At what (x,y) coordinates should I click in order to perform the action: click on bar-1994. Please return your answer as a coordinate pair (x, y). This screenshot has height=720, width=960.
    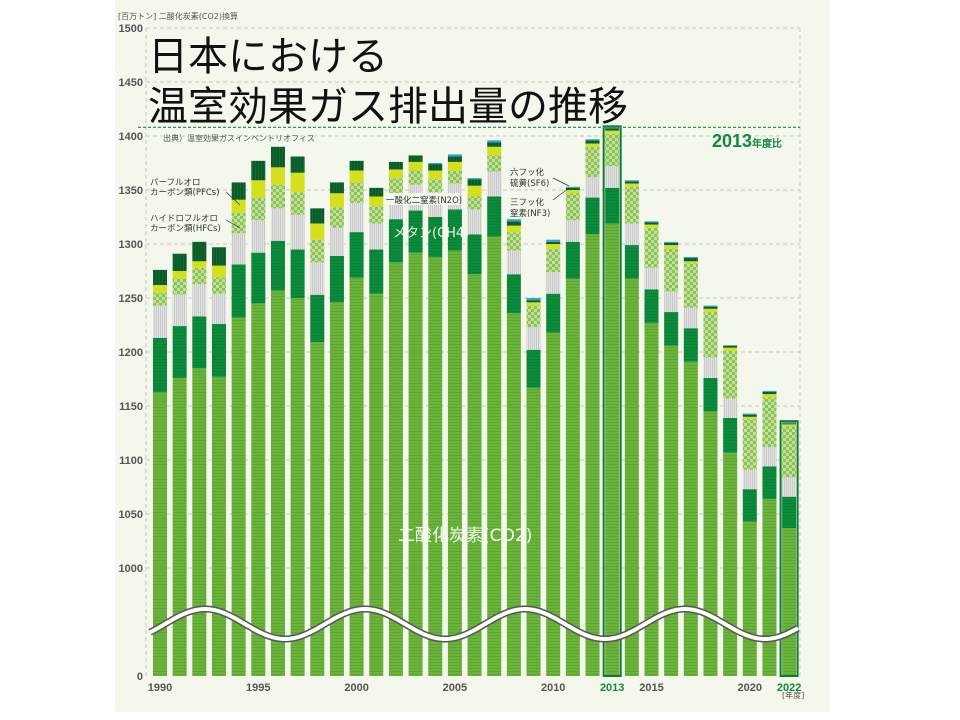
    Looking at the image, I should click on (238, 429).